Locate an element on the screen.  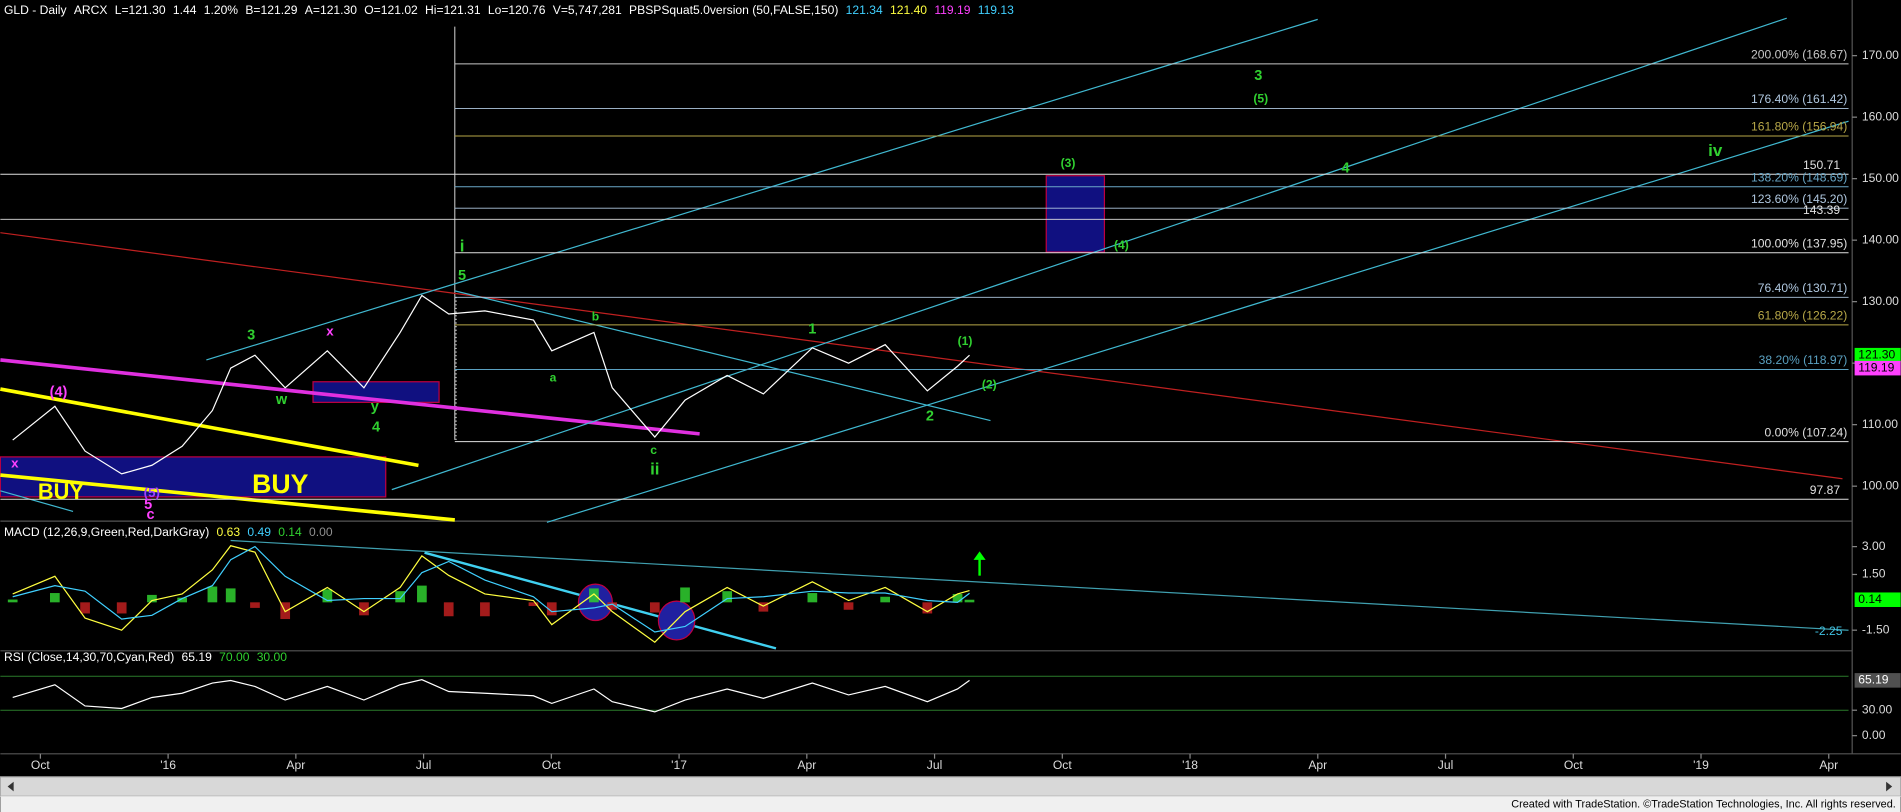
level-label: 200.00% (168.67) is located at coordinates (1799, 55).